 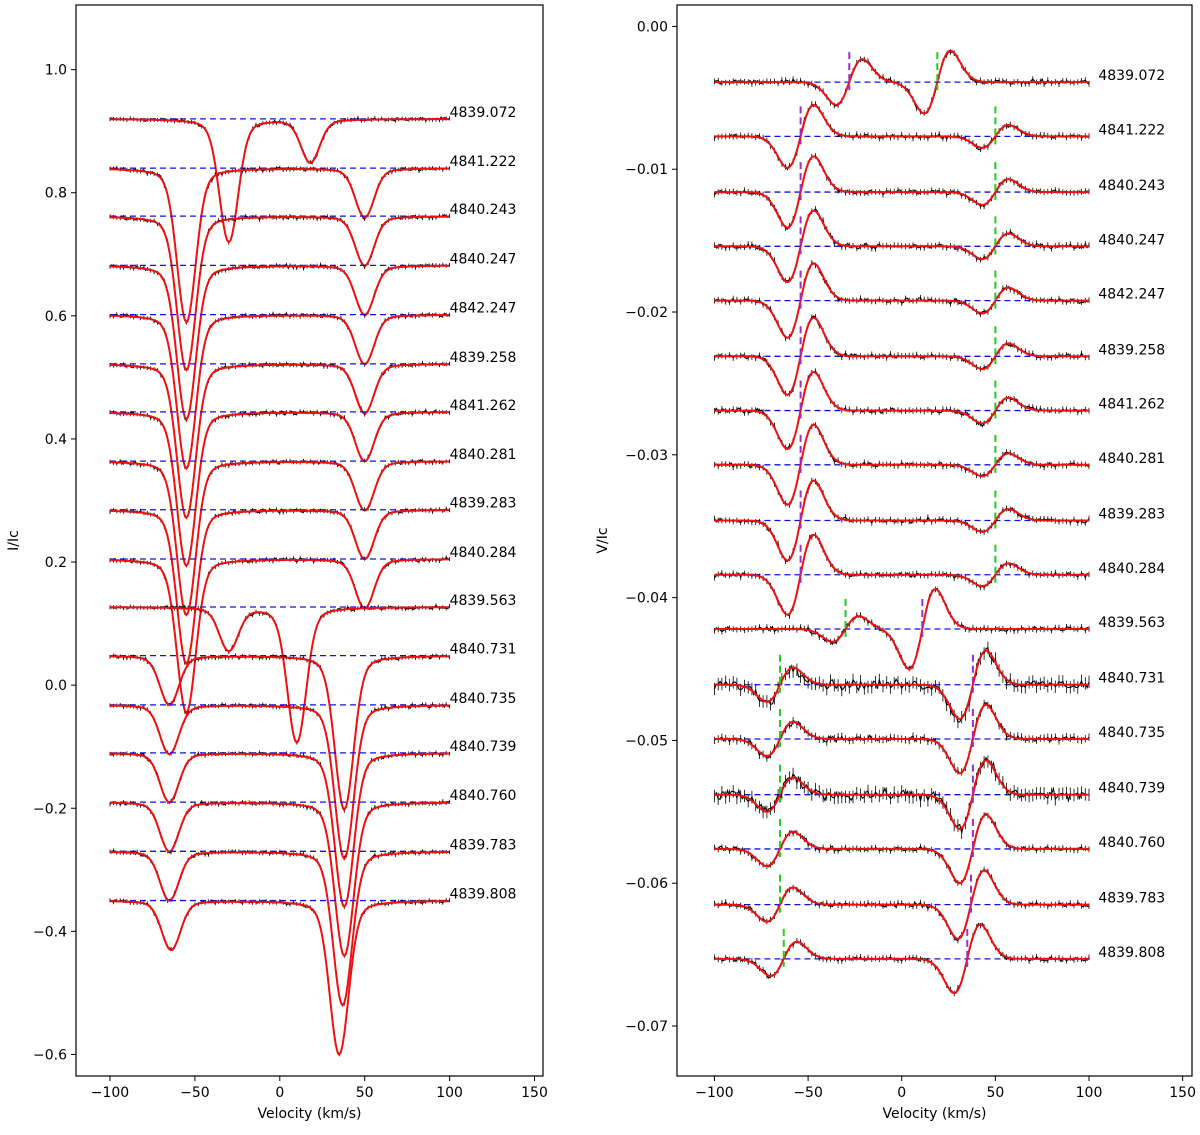 I want to click on left-spectrum-4841.222, so click(x=279, y=245).